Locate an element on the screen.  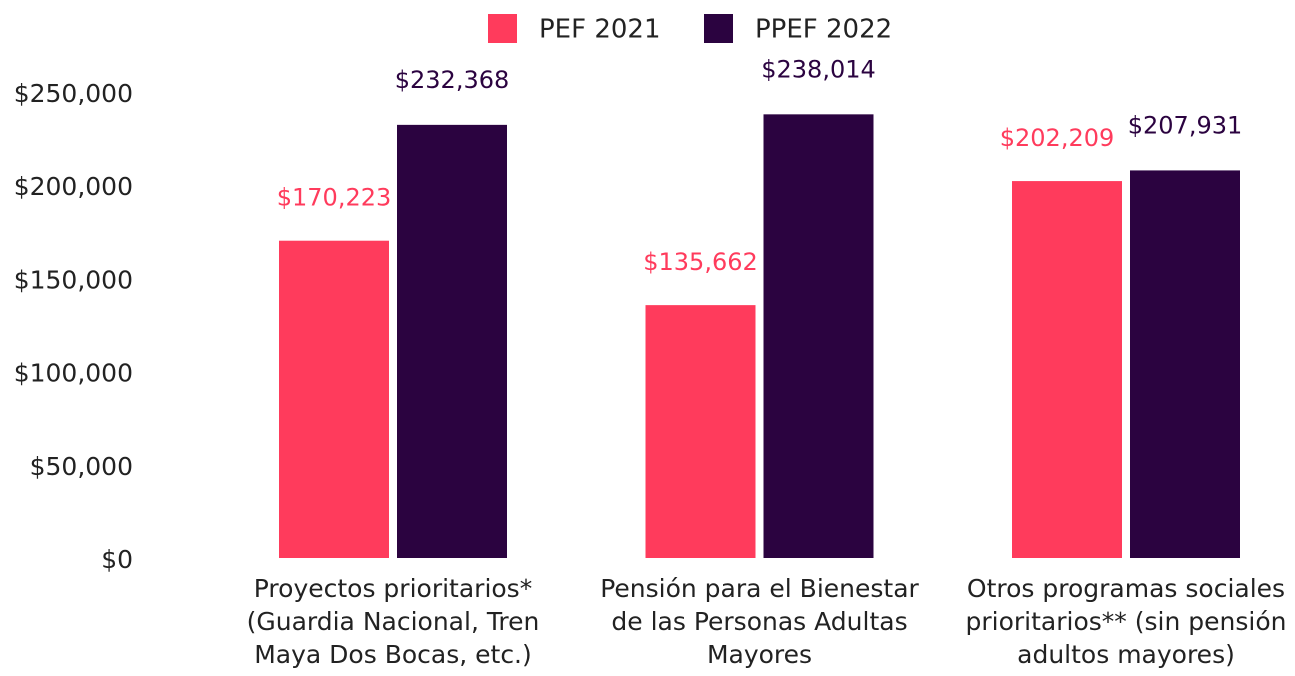
value-label: $232,368 is located at coordinates (452, 80).